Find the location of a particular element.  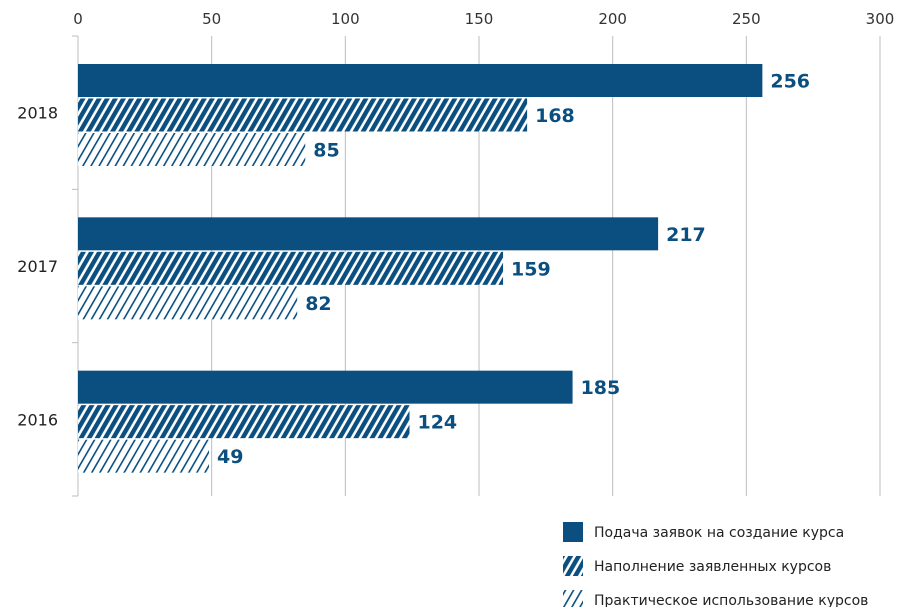

x-tick-label-300: 300 is located at coordinates (880, 19).